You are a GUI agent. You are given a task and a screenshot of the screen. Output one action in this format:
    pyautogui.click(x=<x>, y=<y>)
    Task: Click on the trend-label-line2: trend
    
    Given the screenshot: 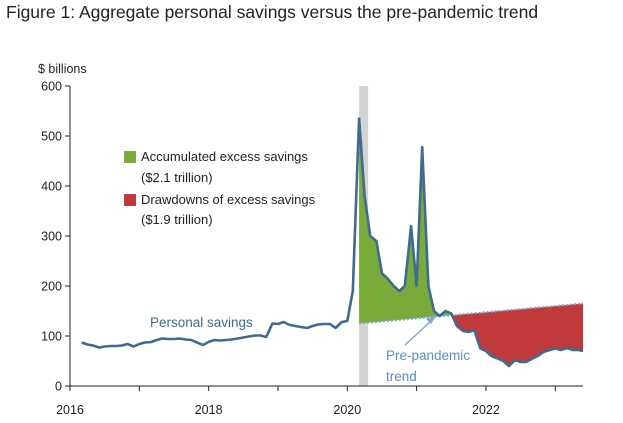 What is the action you would take?
    pyautogui.click(x=401, y=376)
    